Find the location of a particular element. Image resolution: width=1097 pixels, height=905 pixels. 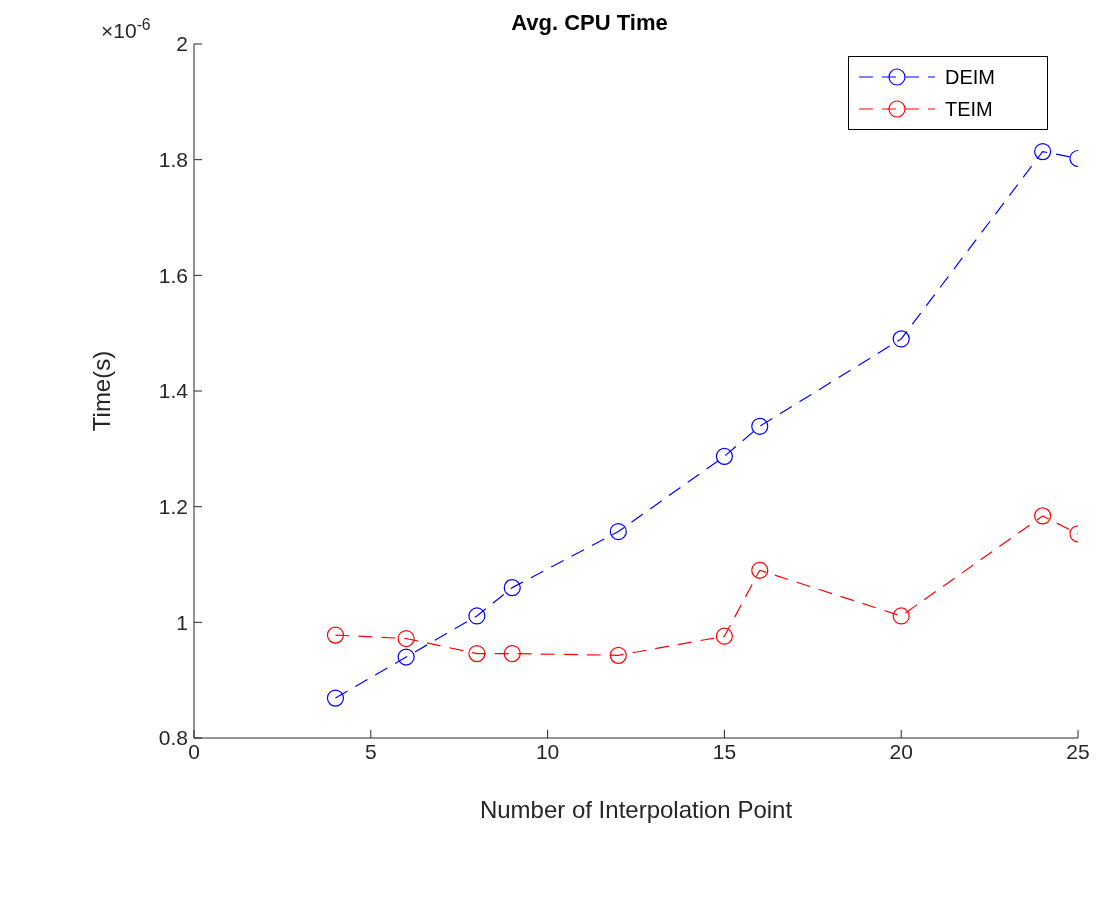

y-tick-label: 2 is located at coordinates (182, 44).